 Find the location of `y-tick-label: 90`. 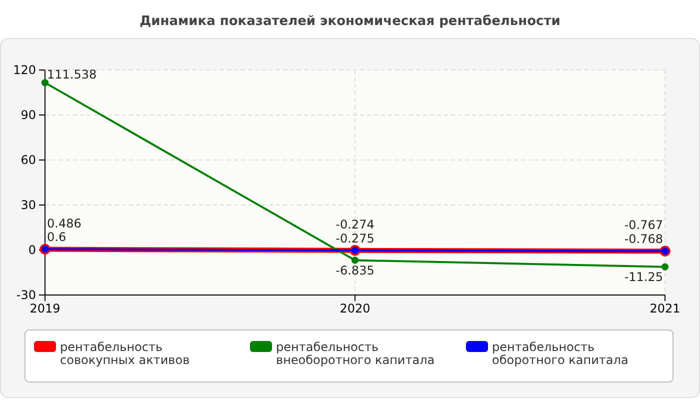

y-tick-label: 90 is located at coordinates (28, 115).